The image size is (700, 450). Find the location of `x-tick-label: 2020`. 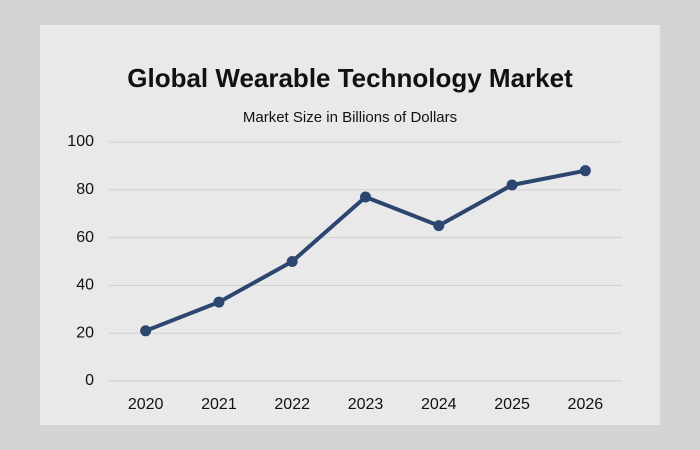

x-tick-label: 2020 is located at coordinates (146, 404).